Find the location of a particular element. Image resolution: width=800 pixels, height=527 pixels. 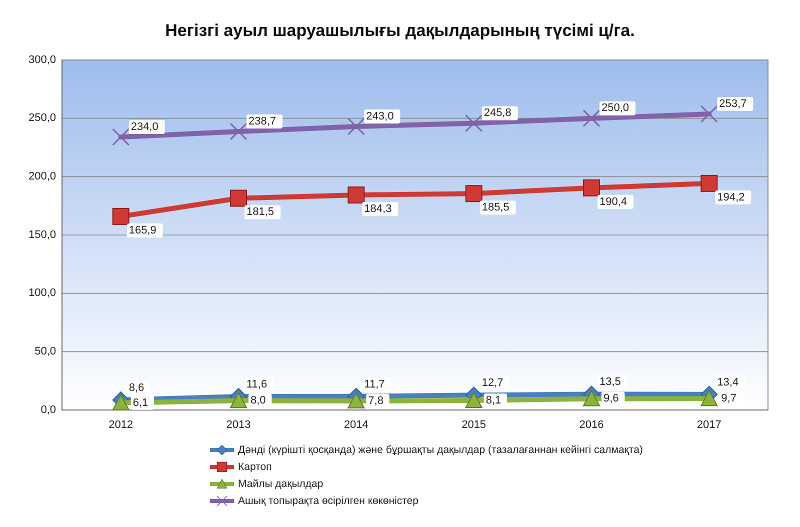

legend-label: Ашық топырақта өсірілген көкөністер is located at coordinates (328, 500).